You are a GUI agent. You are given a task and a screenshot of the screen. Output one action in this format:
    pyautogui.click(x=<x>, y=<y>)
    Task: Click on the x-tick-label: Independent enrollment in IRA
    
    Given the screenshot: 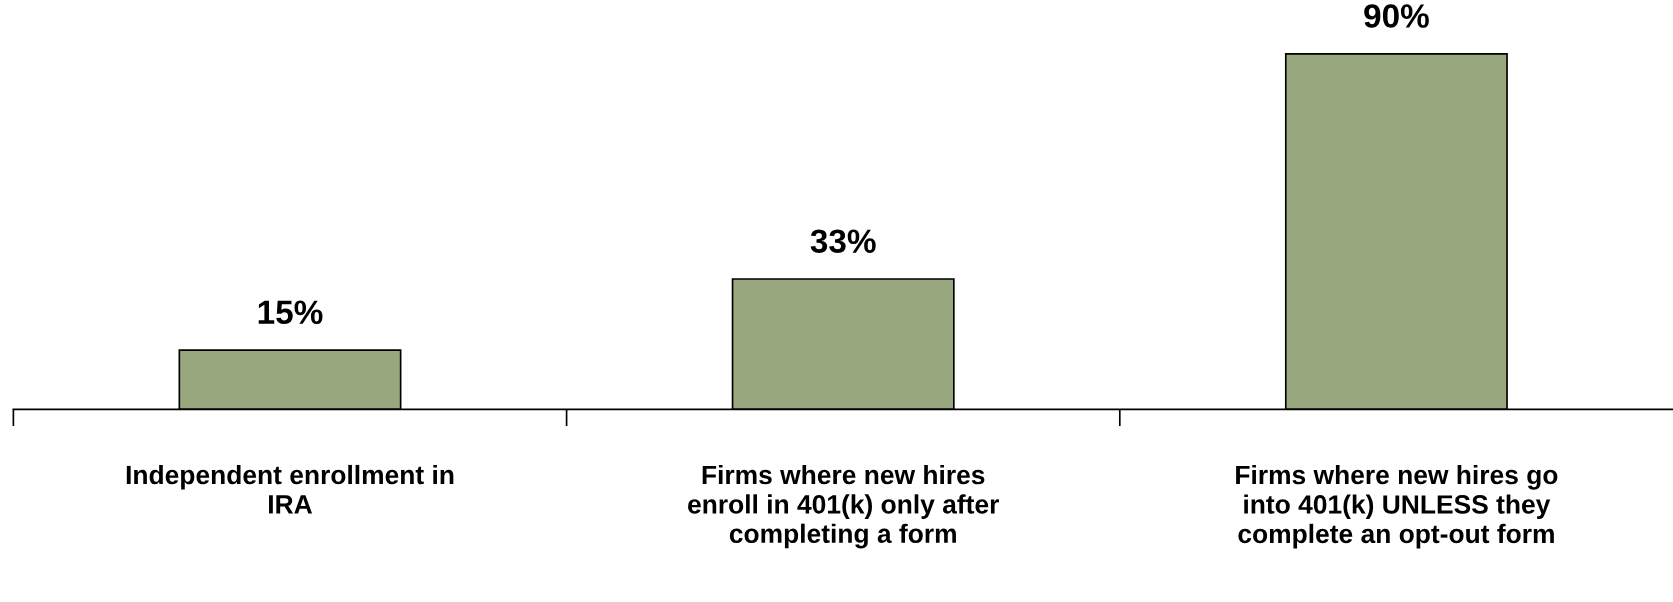 What is the action you would take?
    pyautogui.click(x=290, y=489)
    